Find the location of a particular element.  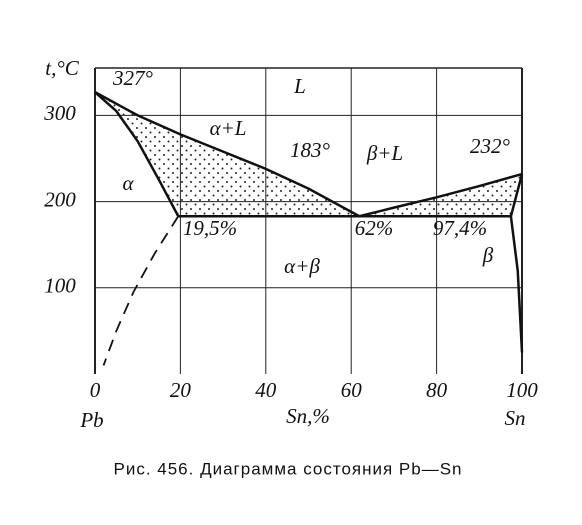

annotation: α is located at coordinates (128, 183).